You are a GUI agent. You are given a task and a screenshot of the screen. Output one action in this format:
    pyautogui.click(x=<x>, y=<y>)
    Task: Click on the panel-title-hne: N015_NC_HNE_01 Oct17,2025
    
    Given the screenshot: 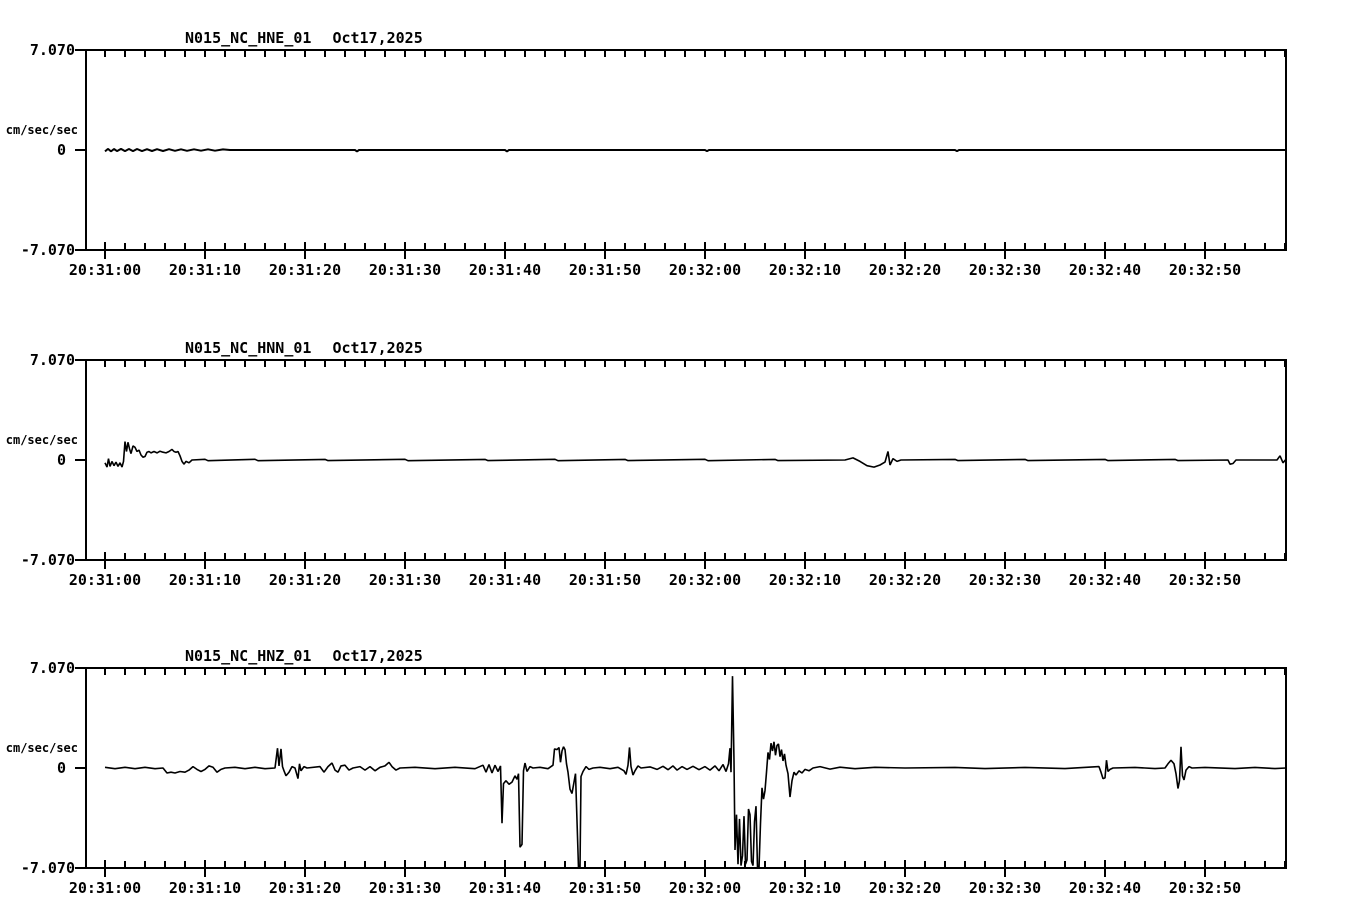 What is the action you would take?
    pyautogui.click(x=304, y=38)
    